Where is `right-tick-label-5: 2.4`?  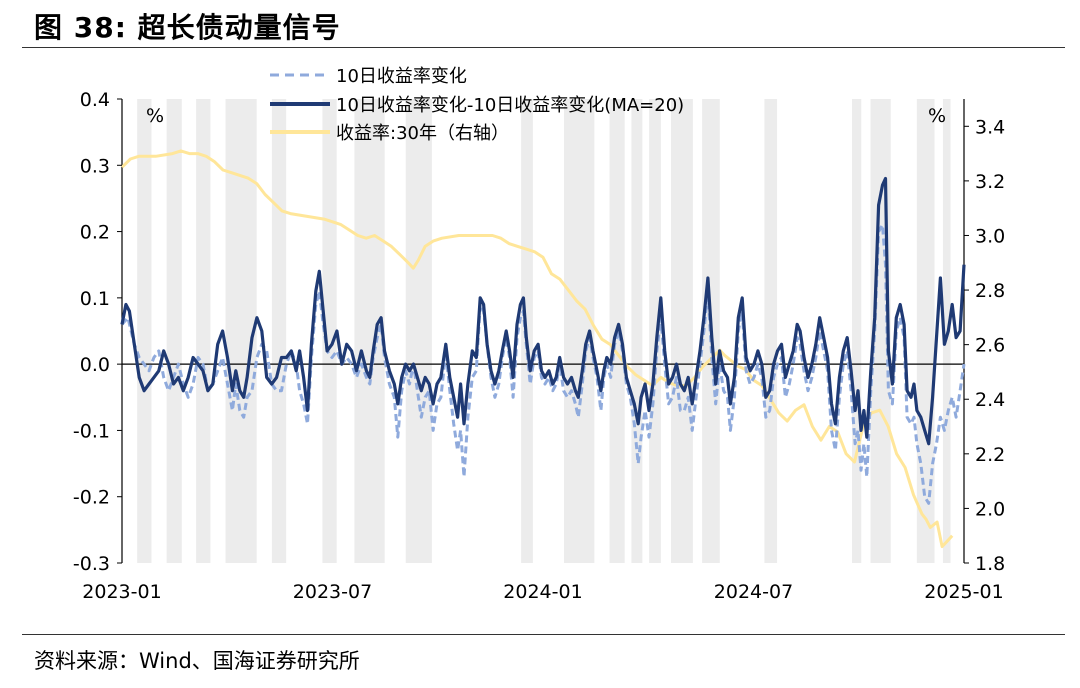 right-tick-label-5: 2.4 is located at coordinates (990, 400).